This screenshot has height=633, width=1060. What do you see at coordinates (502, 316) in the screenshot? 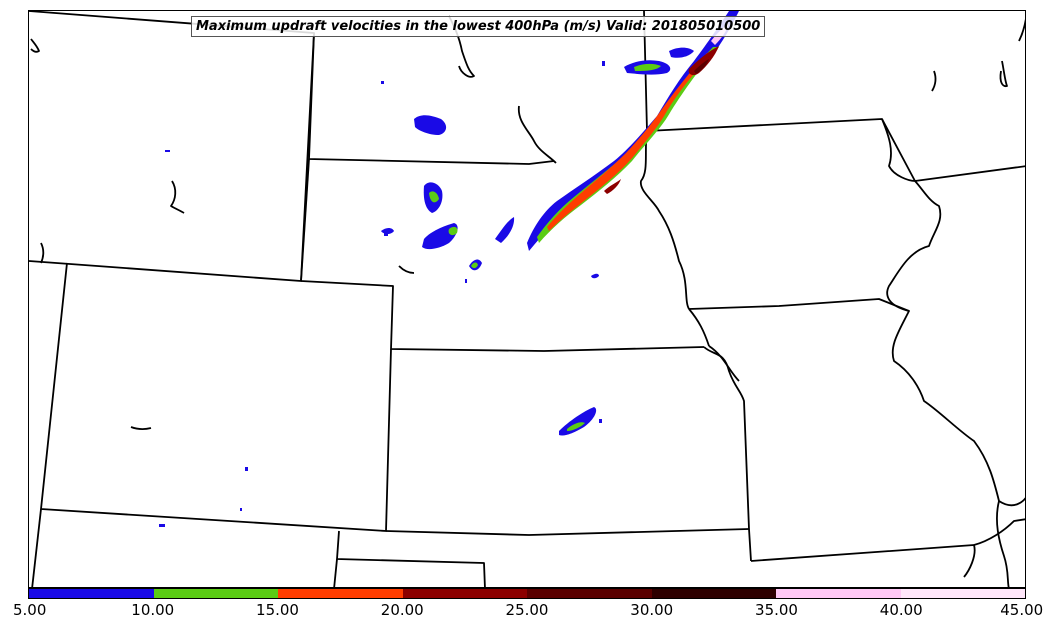
I see `boundary-nebraska-south` at bounding box center [502, 316].